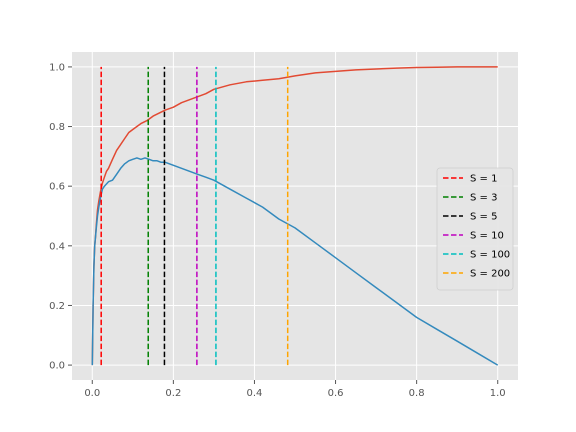 The height and width of the screenshot is (432, 576). I want to click on y-tick-label: 1.0, so click(57, 67).